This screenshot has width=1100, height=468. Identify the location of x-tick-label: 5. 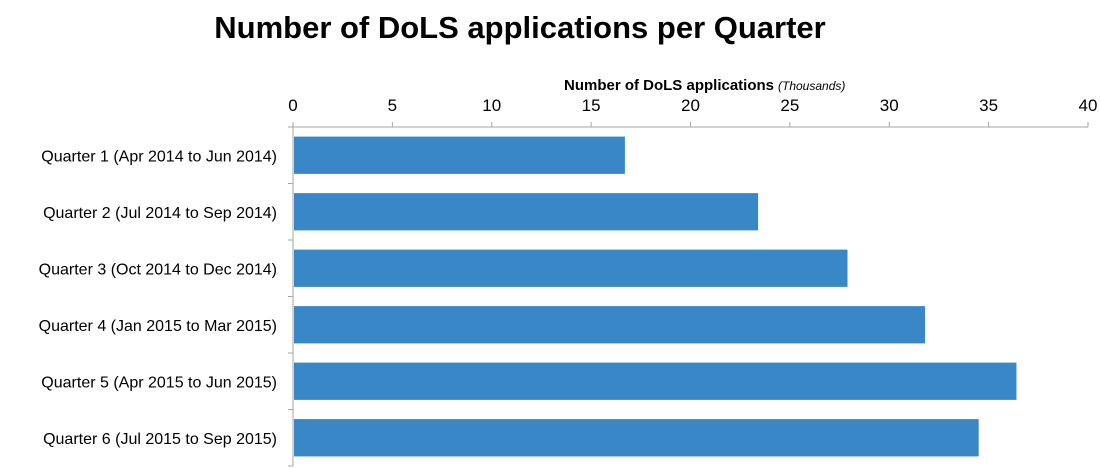
(392, 105).